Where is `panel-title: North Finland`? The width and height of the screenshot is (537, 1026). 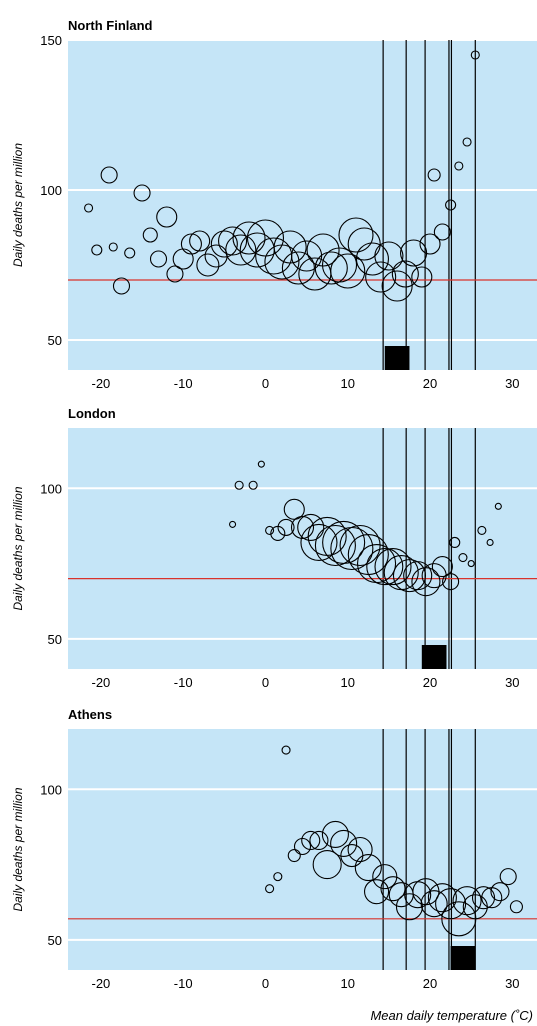
panel-title: North Finland is located at coordinates (110, 25).